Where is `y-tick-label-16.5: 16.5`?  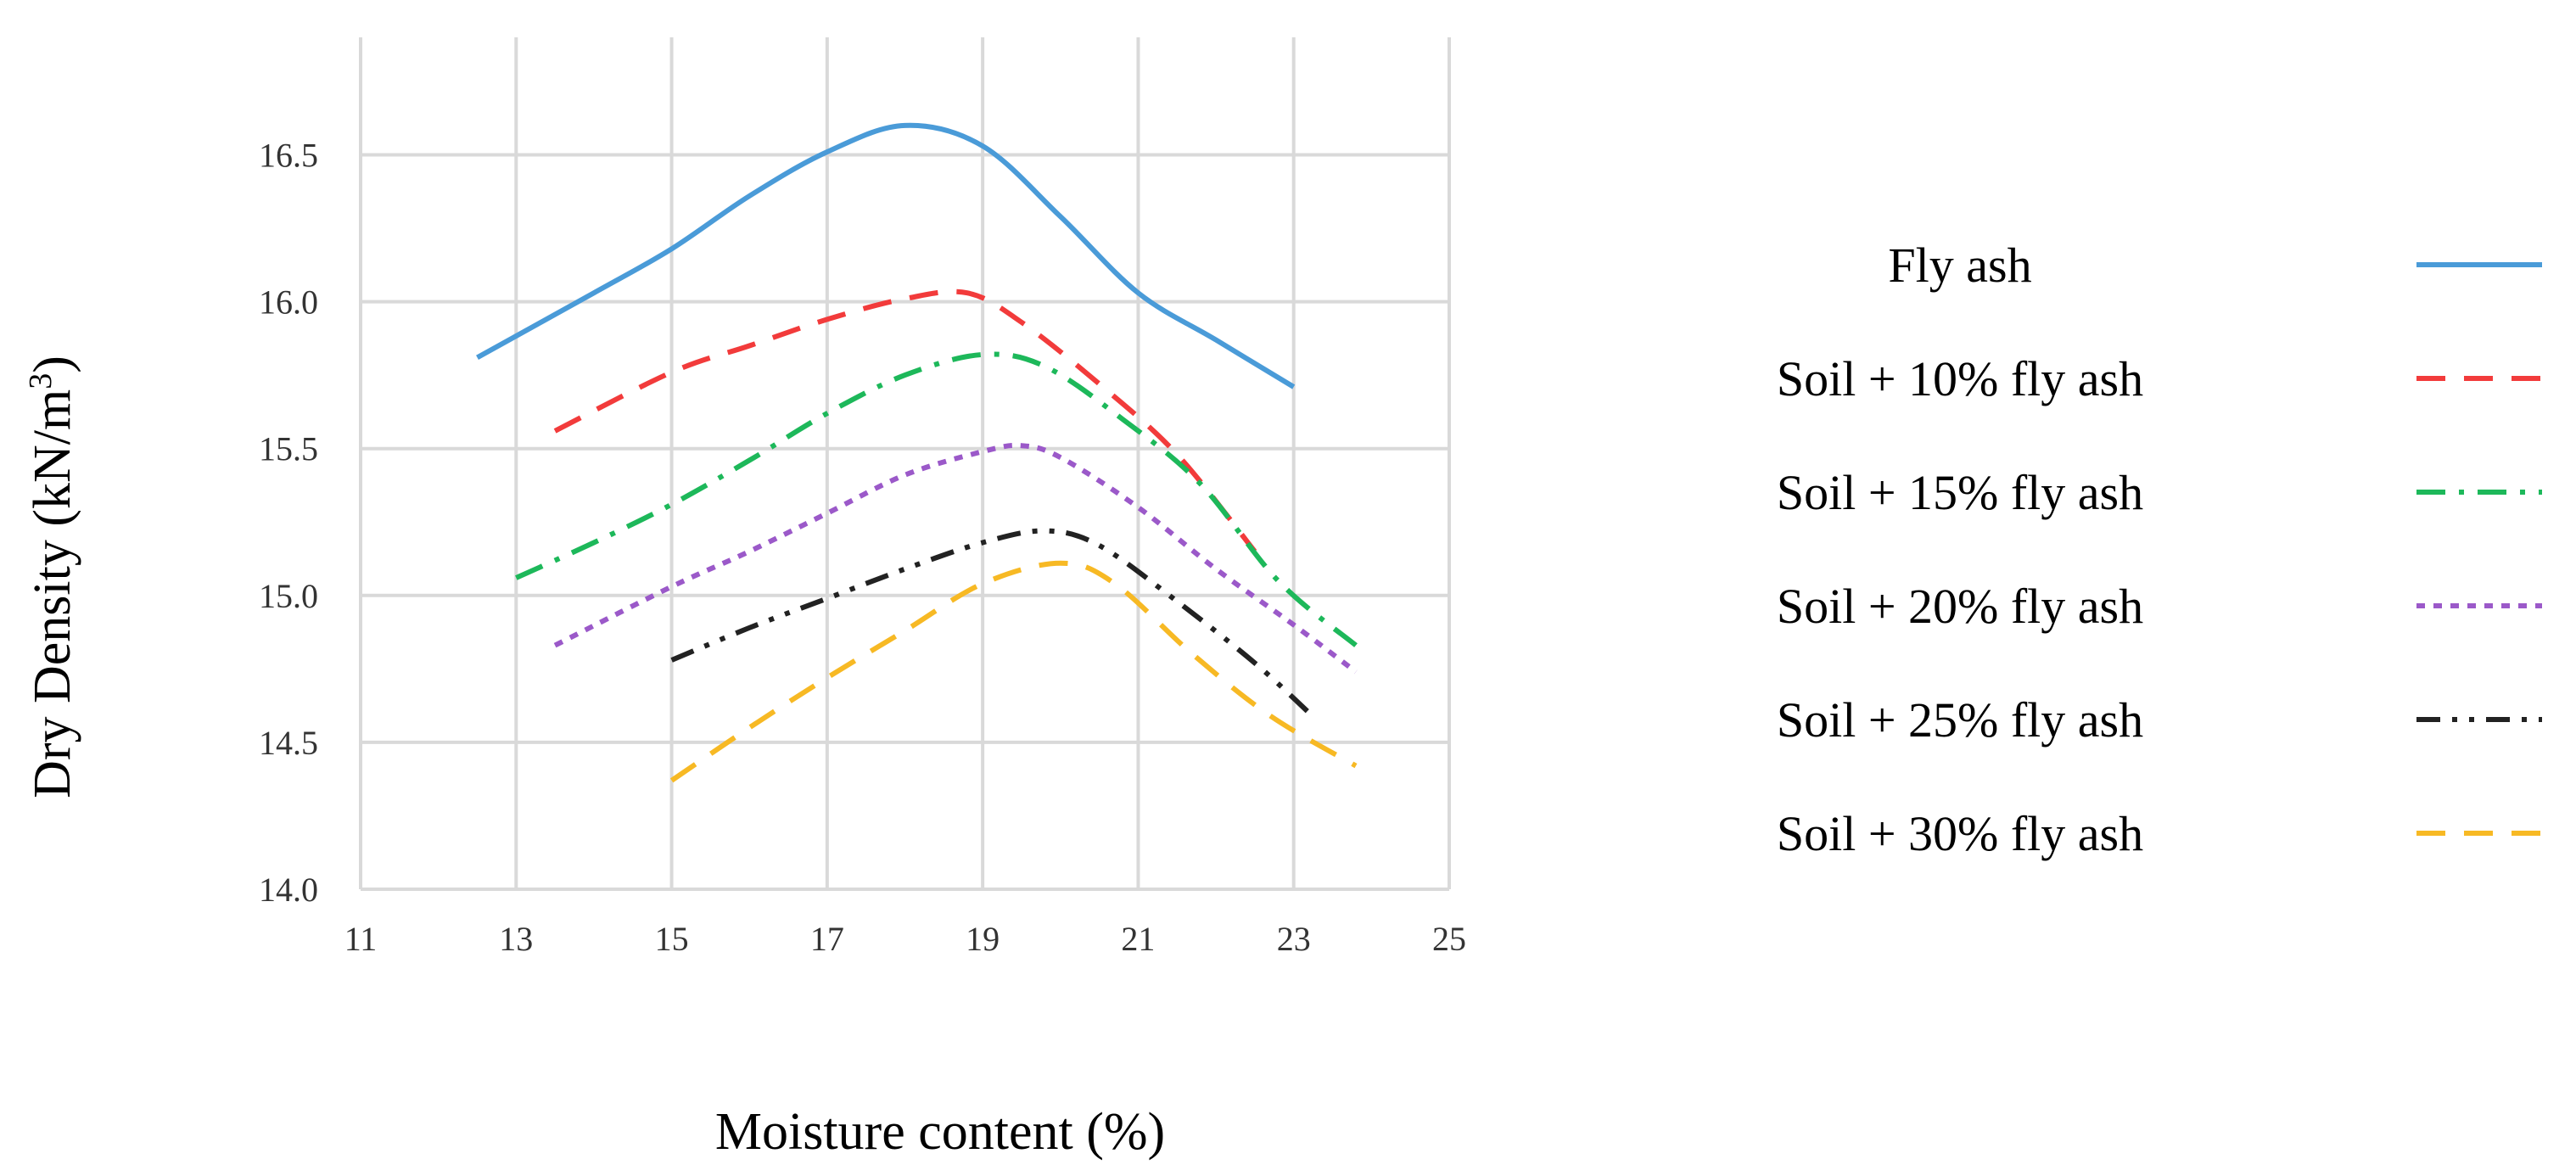
y-tick-label-16.5: 16.5 is located at coordinates (289, 155).